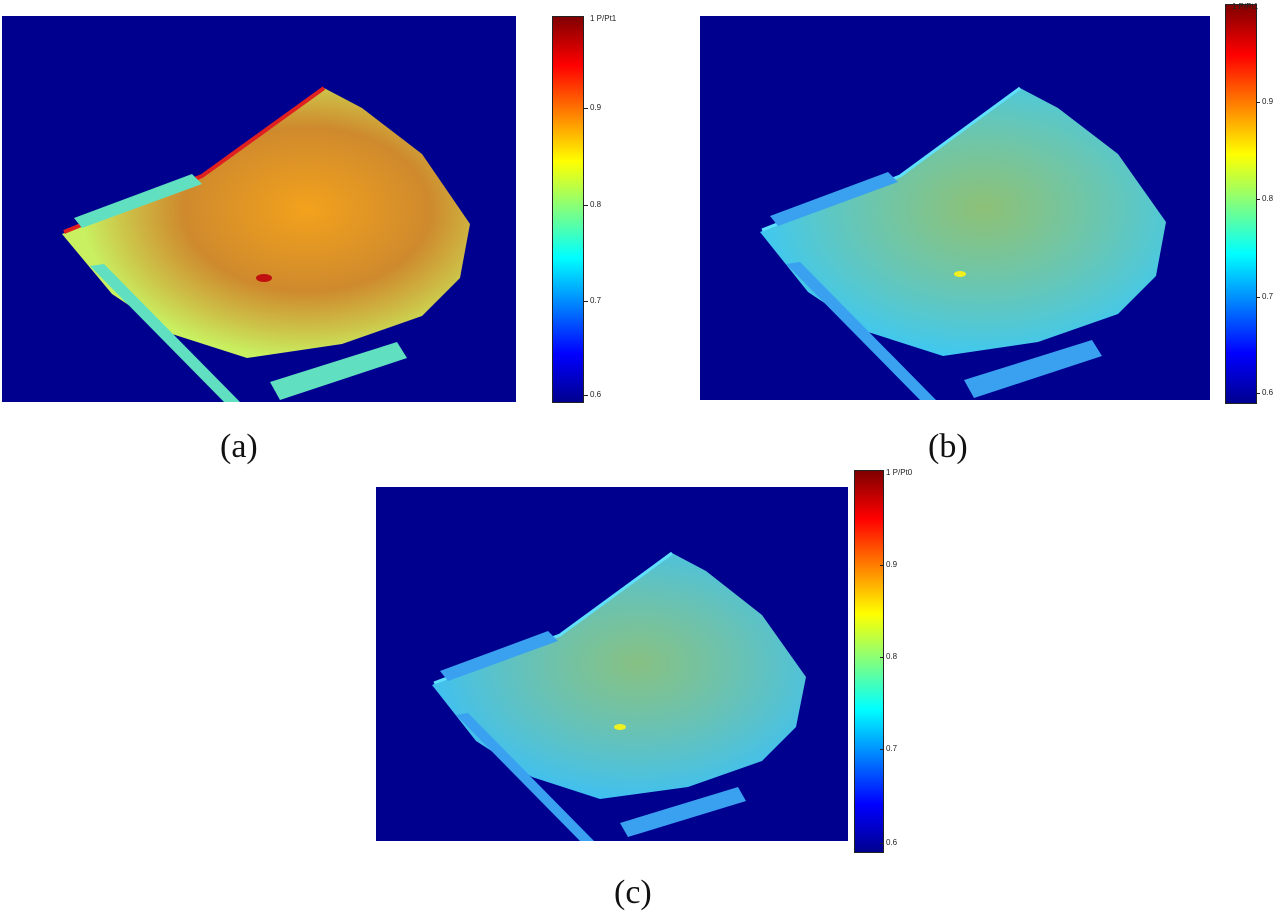  Describe the element at coordinates (899, 472) in the screenshot. I see `colorbar-title-c: 1 P/Pt0` at that location.